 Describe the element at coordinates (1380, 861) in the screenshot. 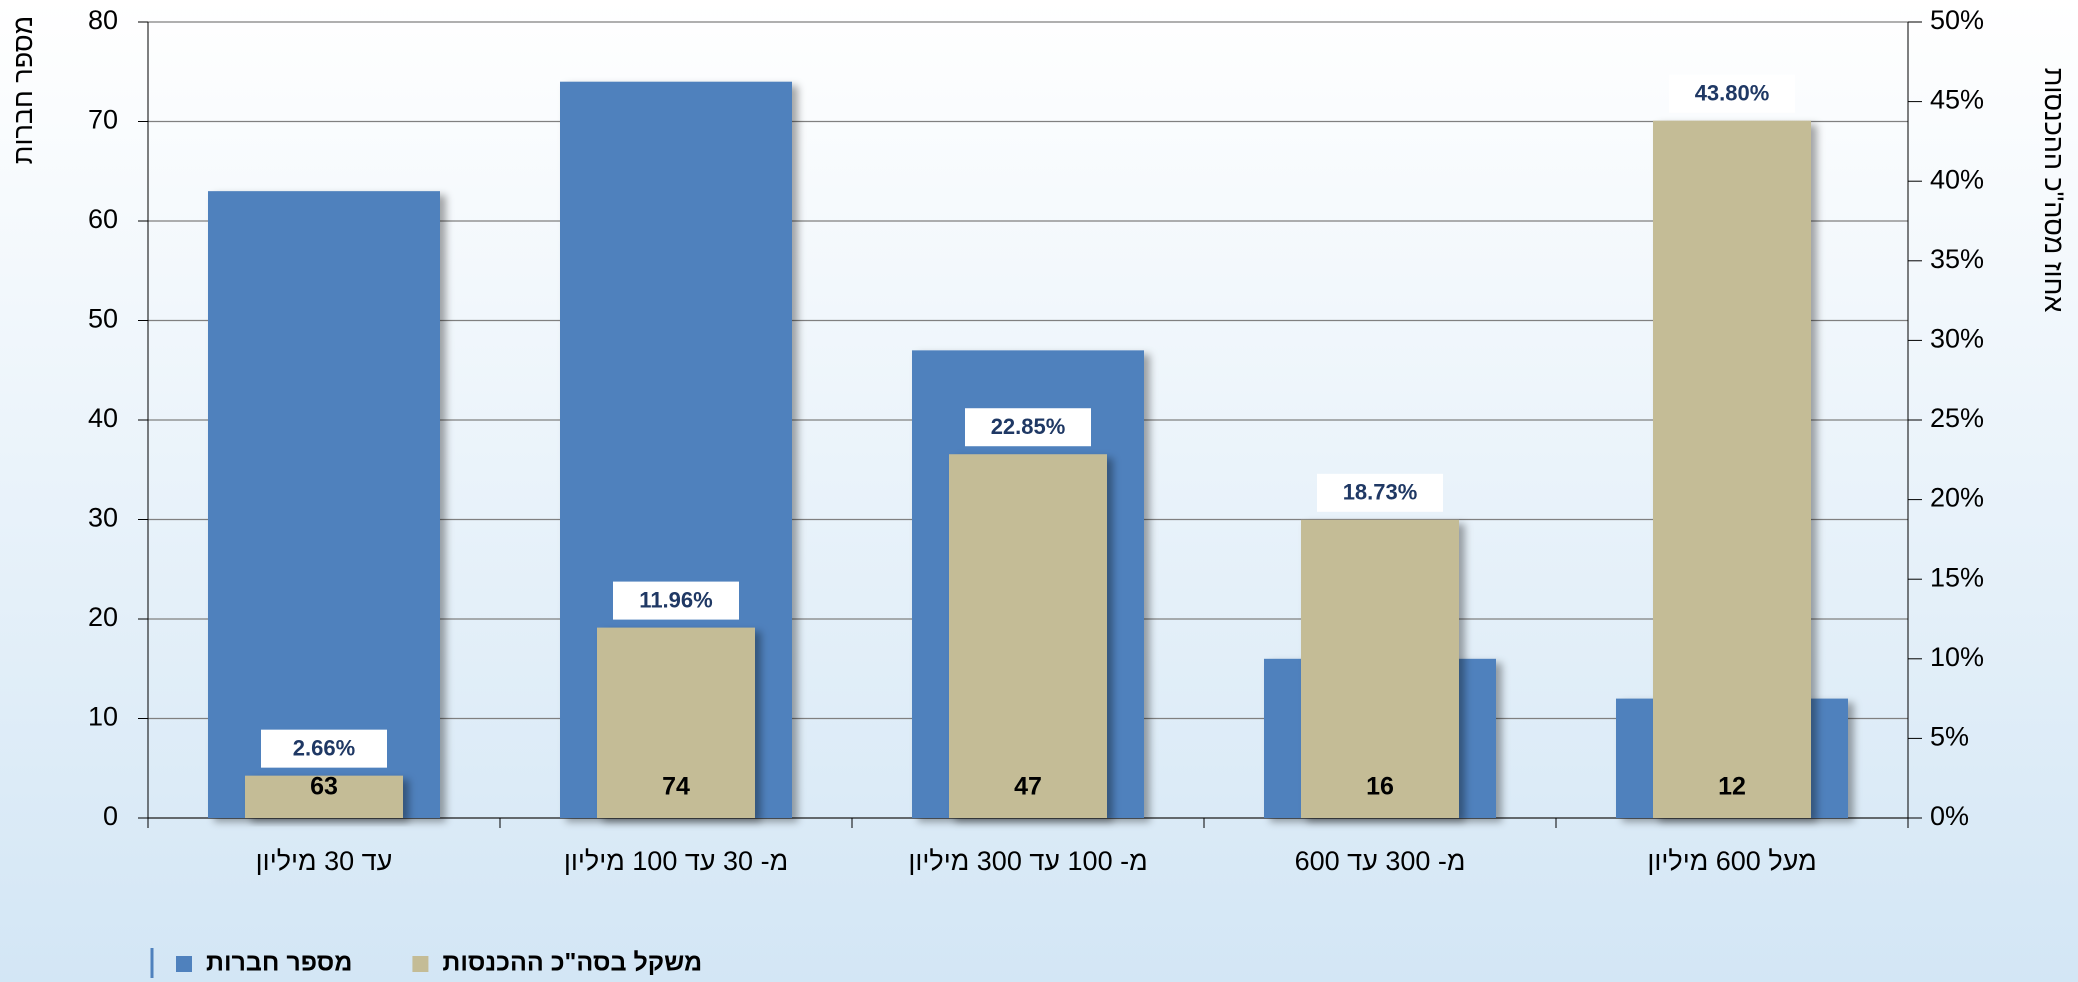

I see `x-tick-label: מ- 300 עד 600` at that location.